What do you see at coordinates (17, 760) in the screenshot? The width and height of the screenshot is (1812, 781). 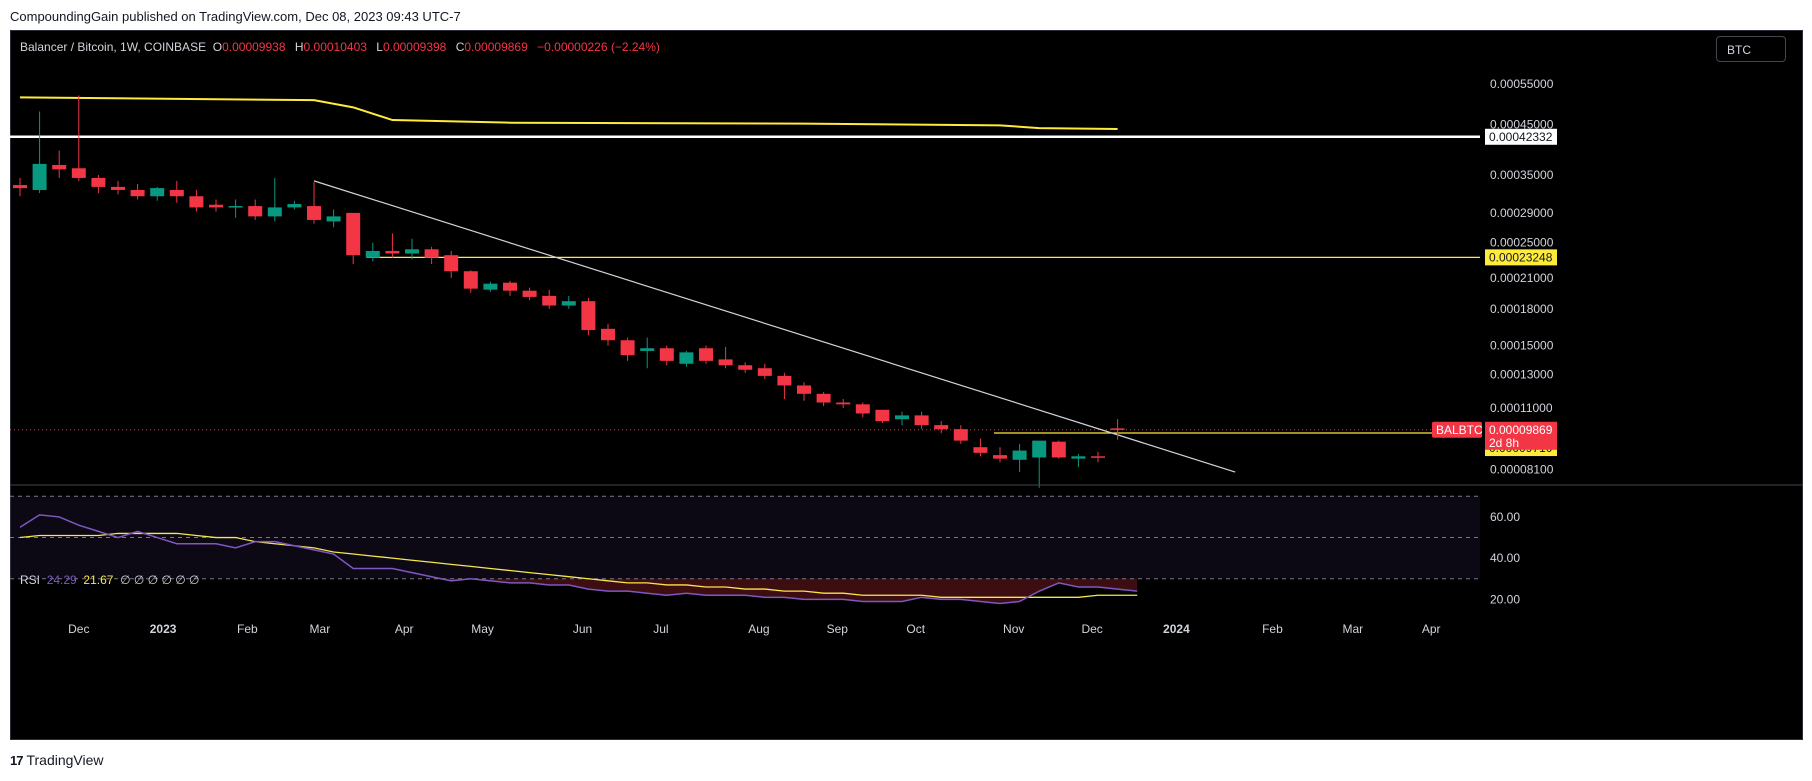 I see `tradingview-logo: 17` at bounding box center [17, 760].